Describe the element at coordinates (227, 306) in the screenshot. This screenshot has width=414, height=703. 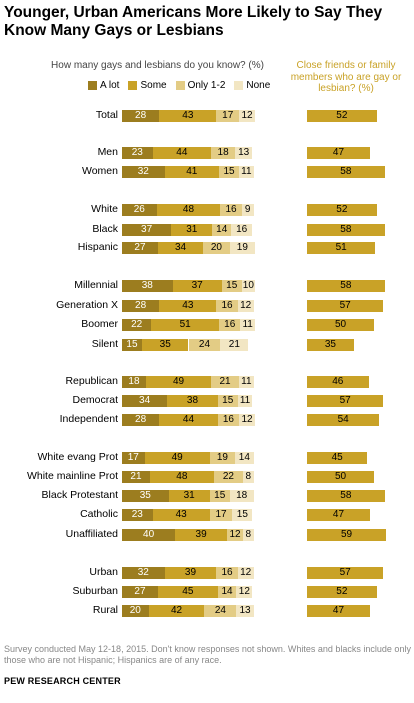
I see `bar-segment-only12-generation-x` at that location.